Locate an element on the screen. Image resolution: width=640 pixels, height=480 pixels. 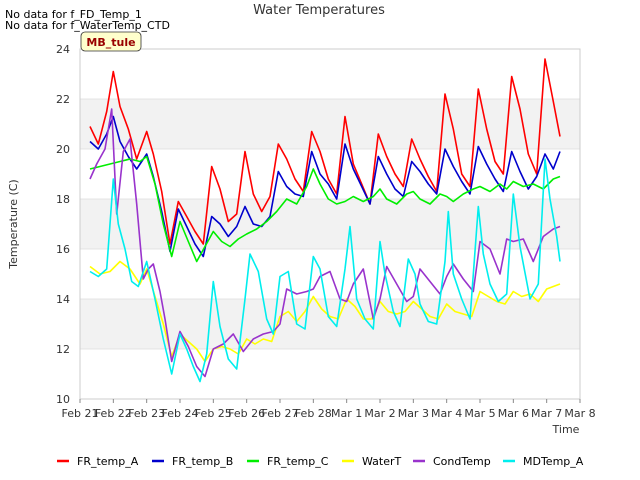
x-tick-label: Feb 25 is located at coordinates (213, 413).